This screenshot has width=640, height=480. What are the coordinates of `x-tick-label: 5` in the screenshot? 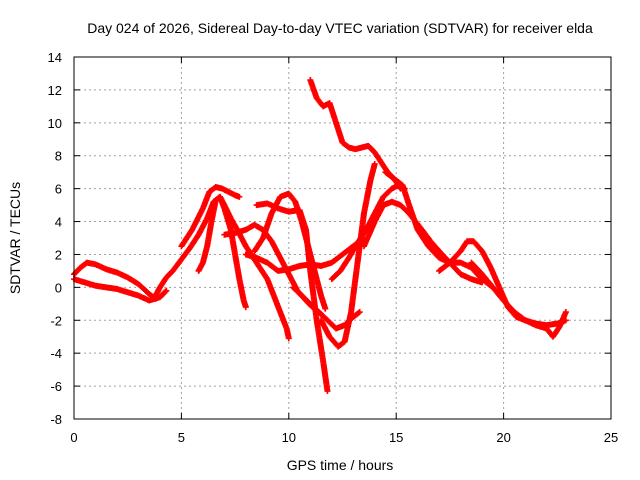 It's located at (181, 437).